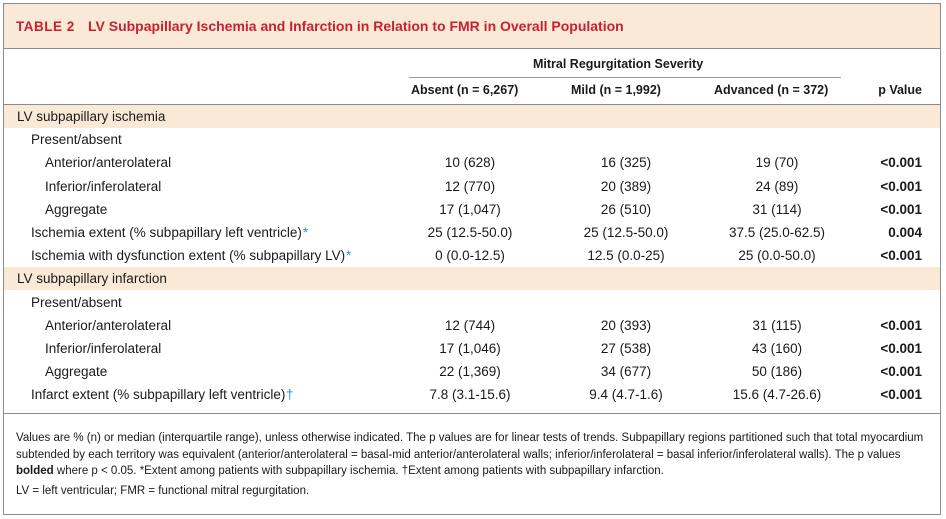 Image resolution: width=946 pixels, height=519 pixels. What do you see at coordinates (777, 325) in the screenshot?
I see `cell-advanced: 31 (115)` at bounding box center [777, 325].